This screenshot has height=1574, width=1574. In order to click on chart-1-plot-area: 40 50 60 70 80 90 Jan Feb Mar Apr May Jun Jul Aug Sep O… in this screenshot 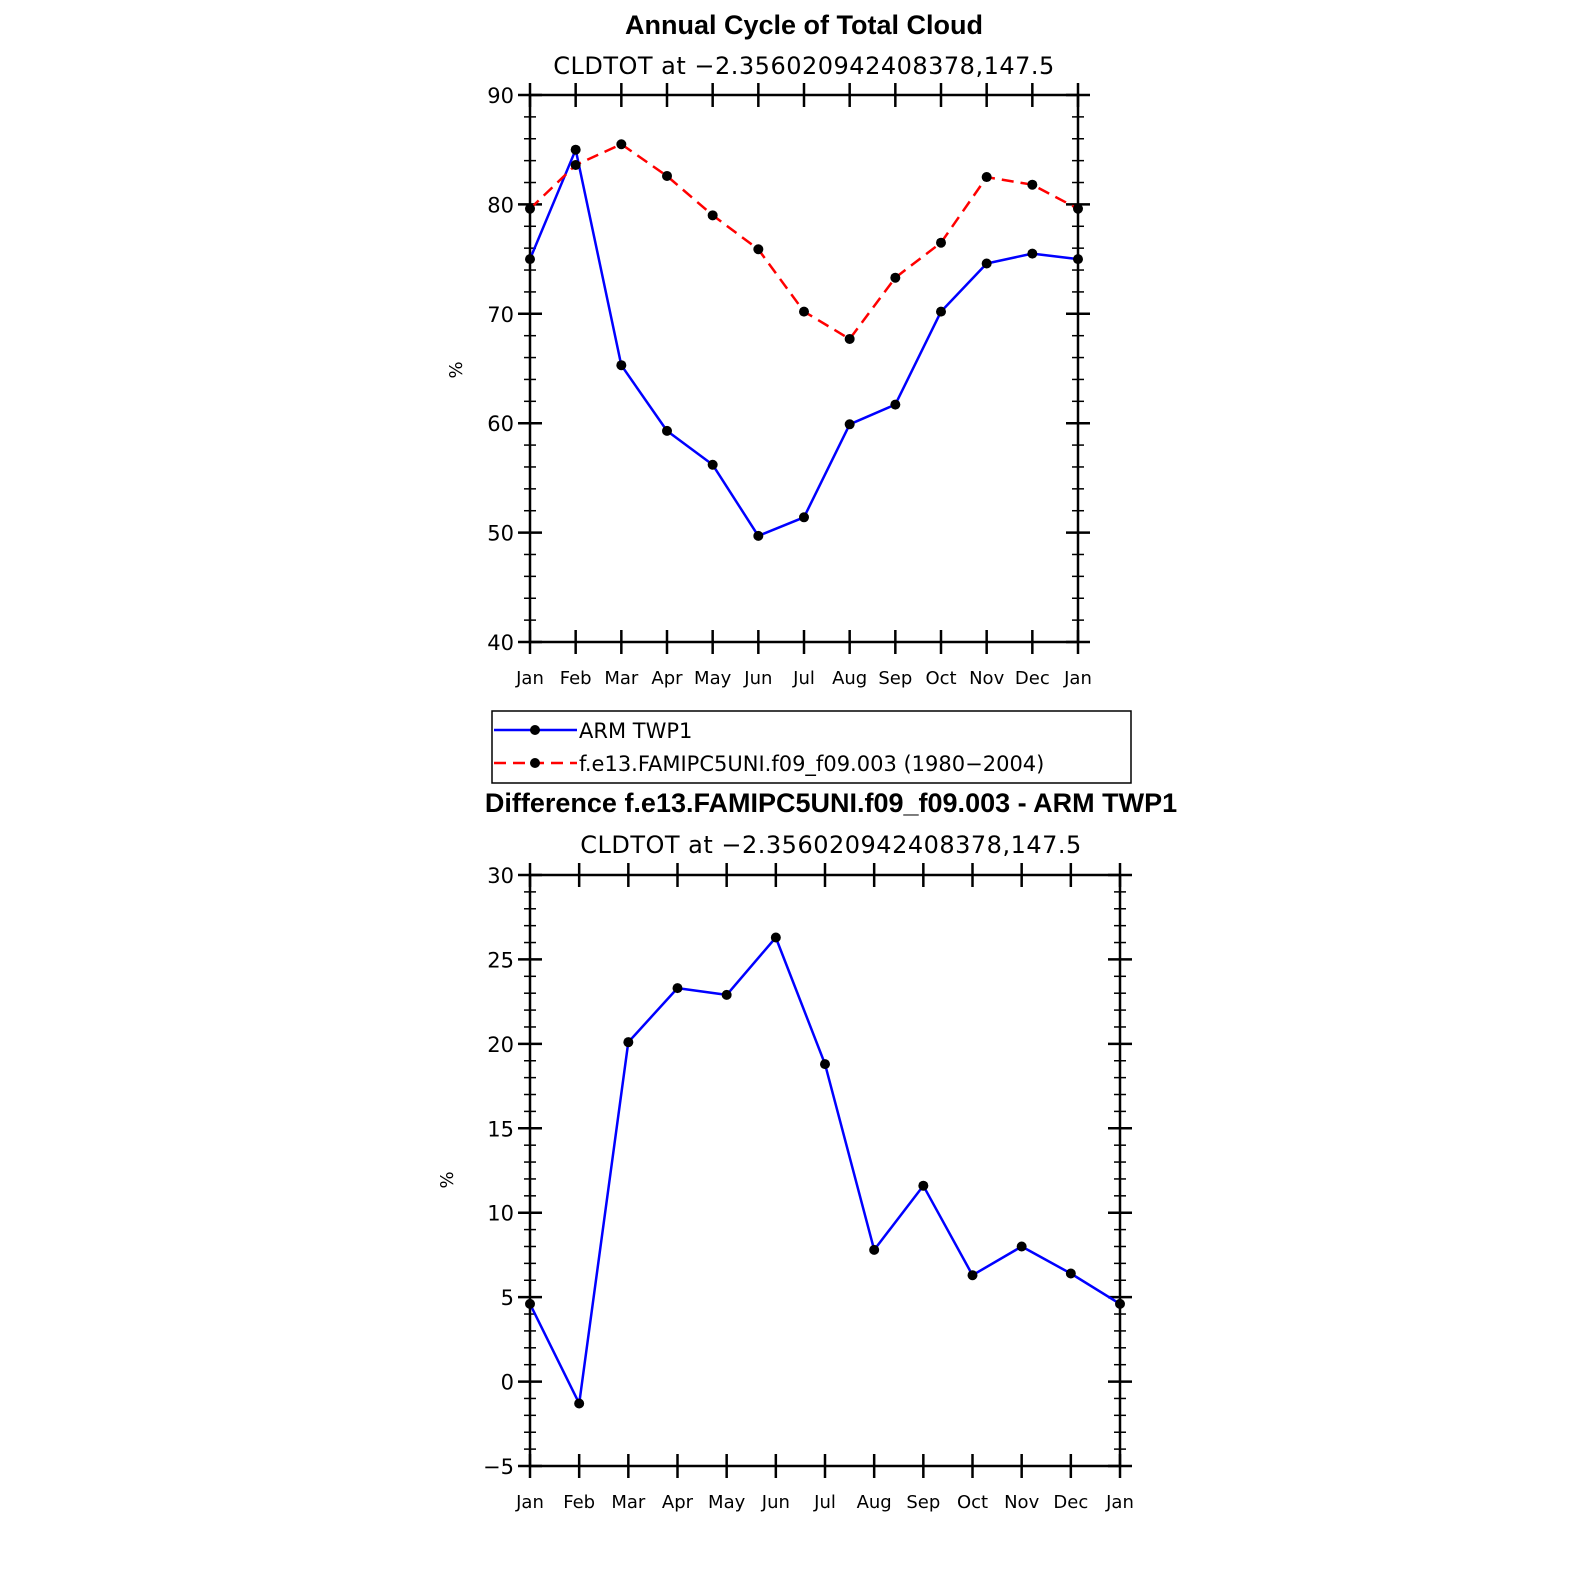, I will do `click(789, 386)`.